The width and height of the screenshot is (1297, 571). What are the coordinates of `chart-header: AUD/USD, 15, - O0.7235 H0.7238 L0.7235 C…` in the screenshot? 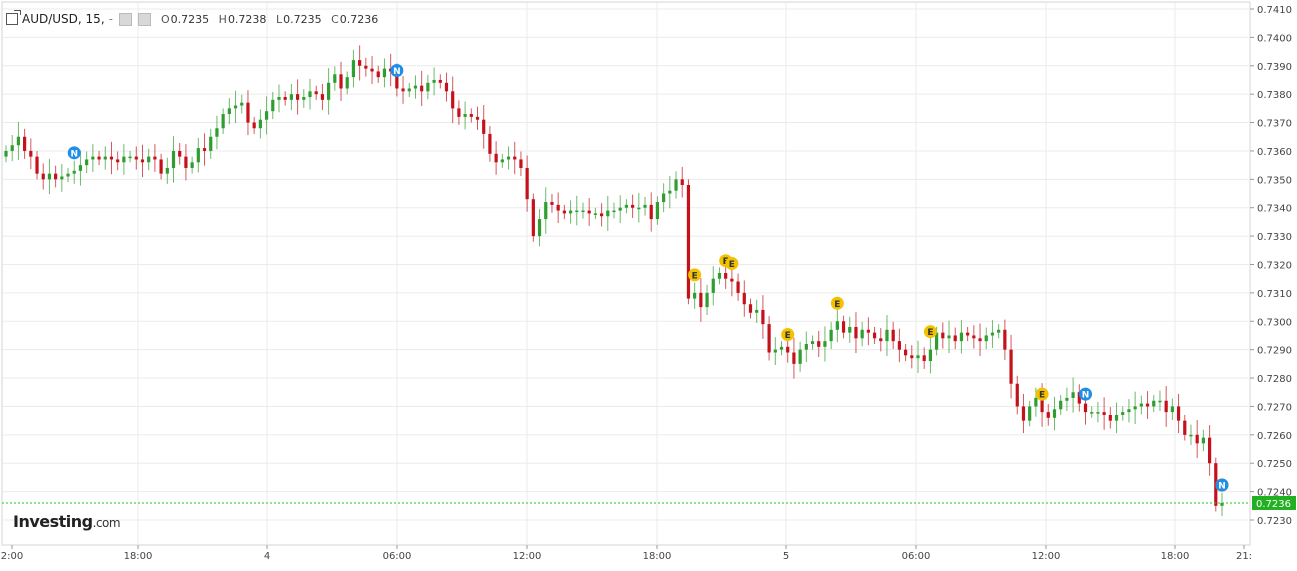 It's located at (195, 19).